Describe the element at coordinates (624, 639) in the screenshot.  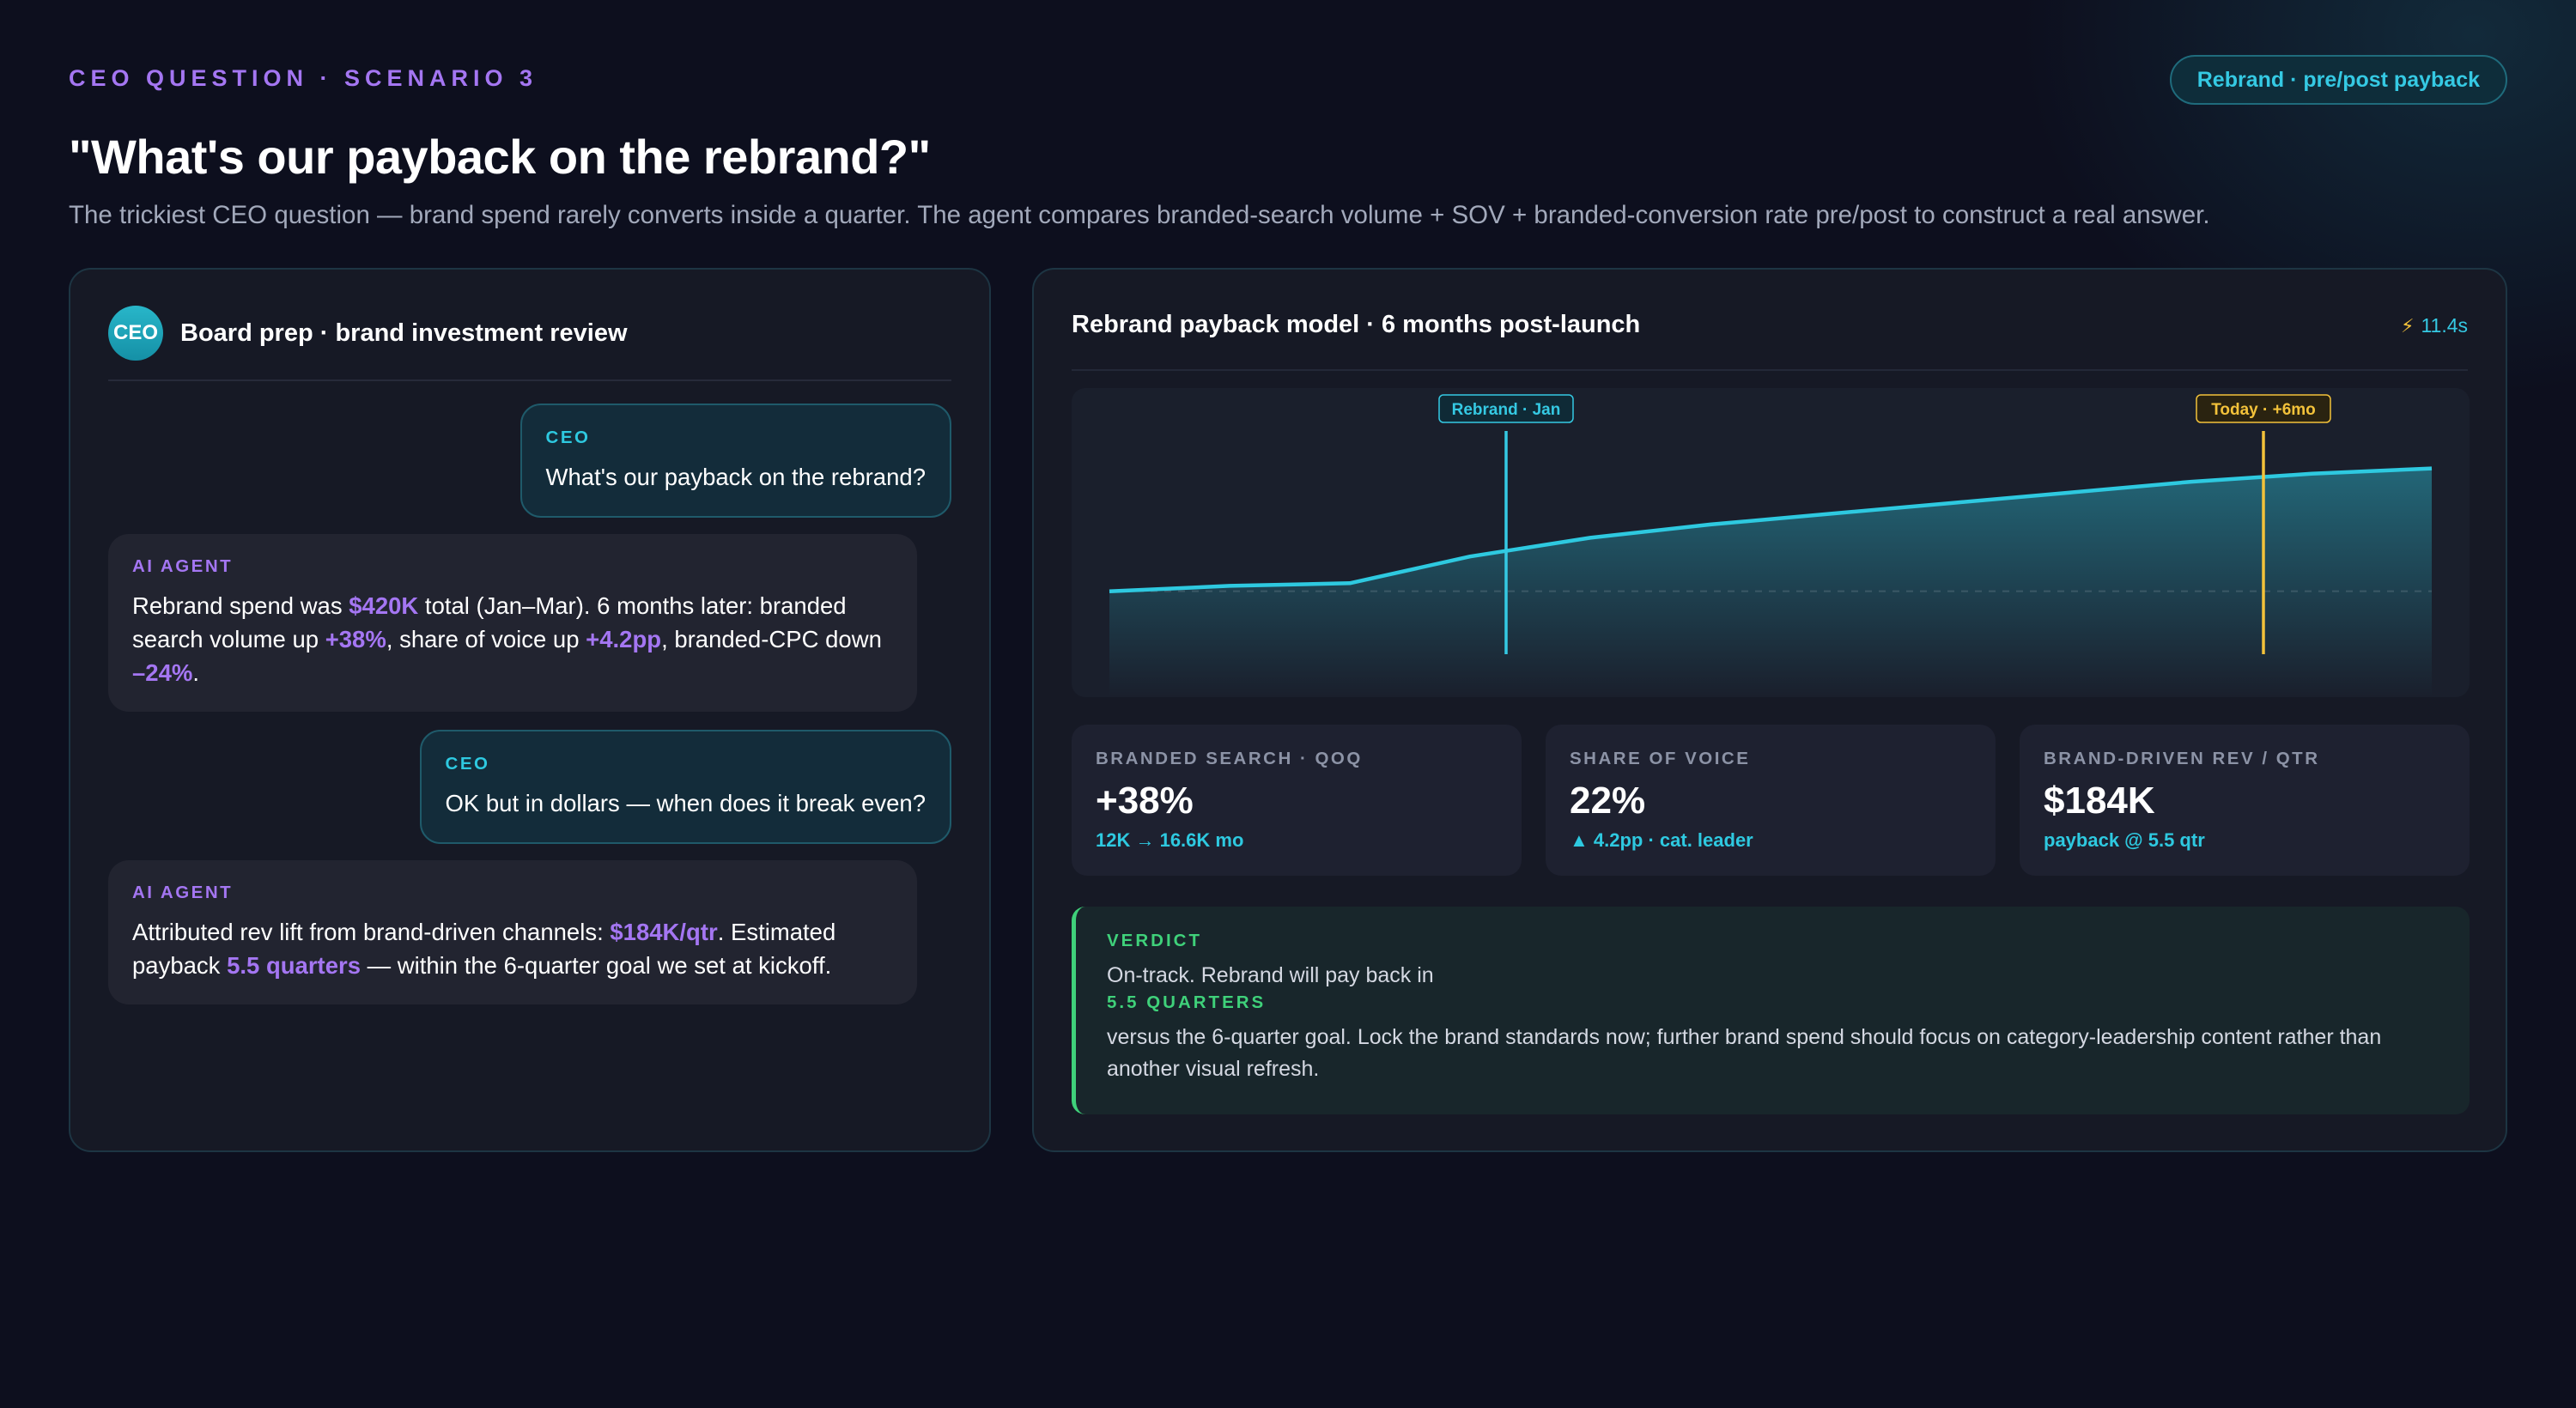
I see `highlighted-figure: +4.2pp` at that location.